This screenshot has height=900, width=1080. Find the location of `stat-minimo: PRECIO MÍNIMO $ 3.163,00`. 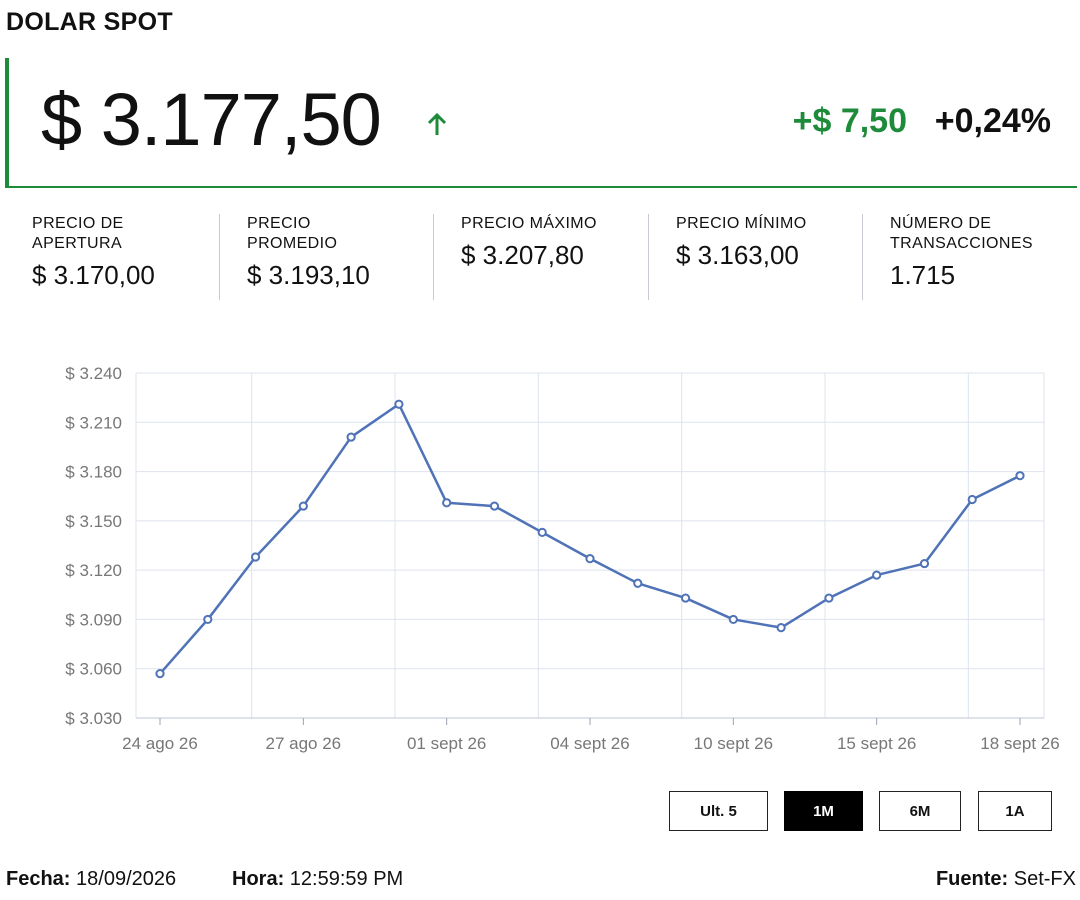

stat-minimo: PRECIO MÍNIMO $ 3.163,00 is located at coordinates (741, 257).